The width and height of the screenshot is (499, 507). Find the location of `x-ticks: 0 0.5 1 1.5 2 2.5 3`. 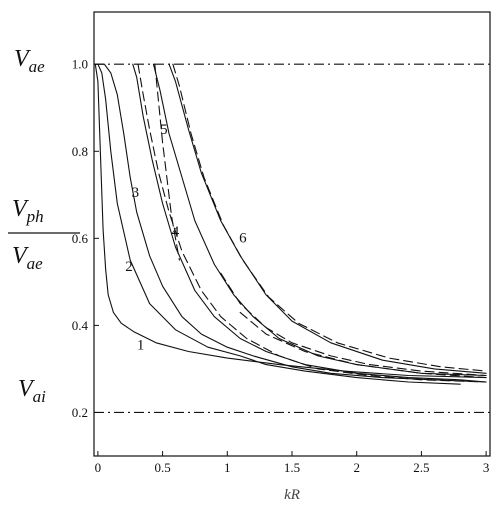

x-ticks: 0 0.5 1 1.5 2 2.5 3 is located at coordinates (292, 463).